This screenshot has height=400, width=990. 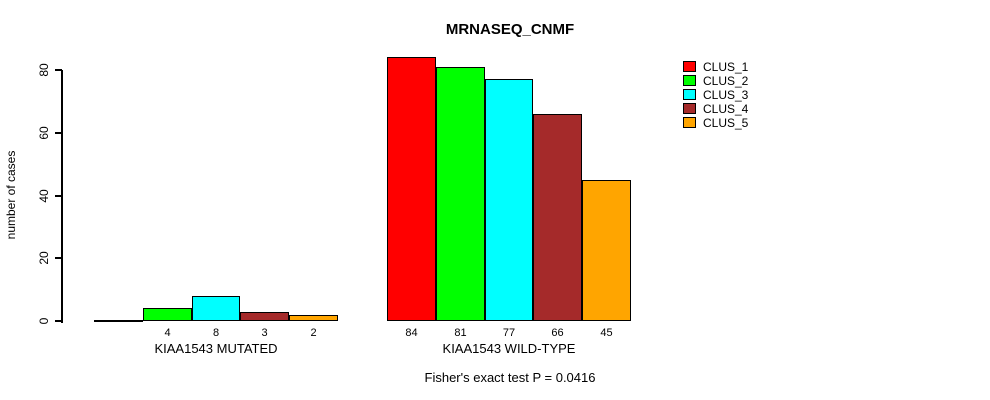 What do you see at coordinates (510, 377) in the screenshot?
I see `annotation-fisher-test: Fisher's exact test P = 0.0416` at bounding box center [510, 377].